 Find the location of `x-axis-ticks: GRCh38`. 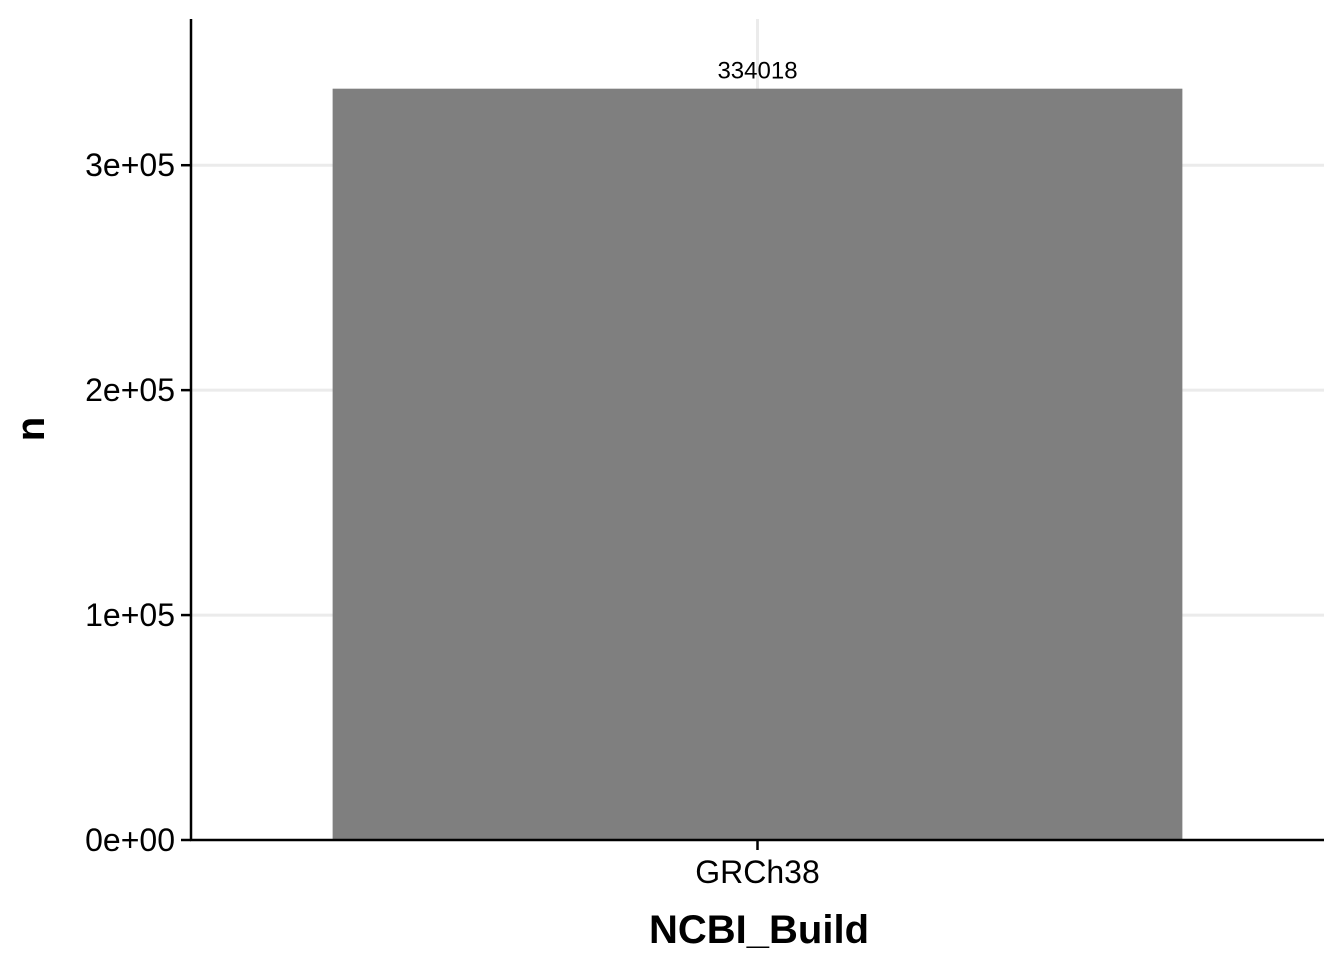

x-axis-ticks: GRCh38 is located at coordinates (757, 865).